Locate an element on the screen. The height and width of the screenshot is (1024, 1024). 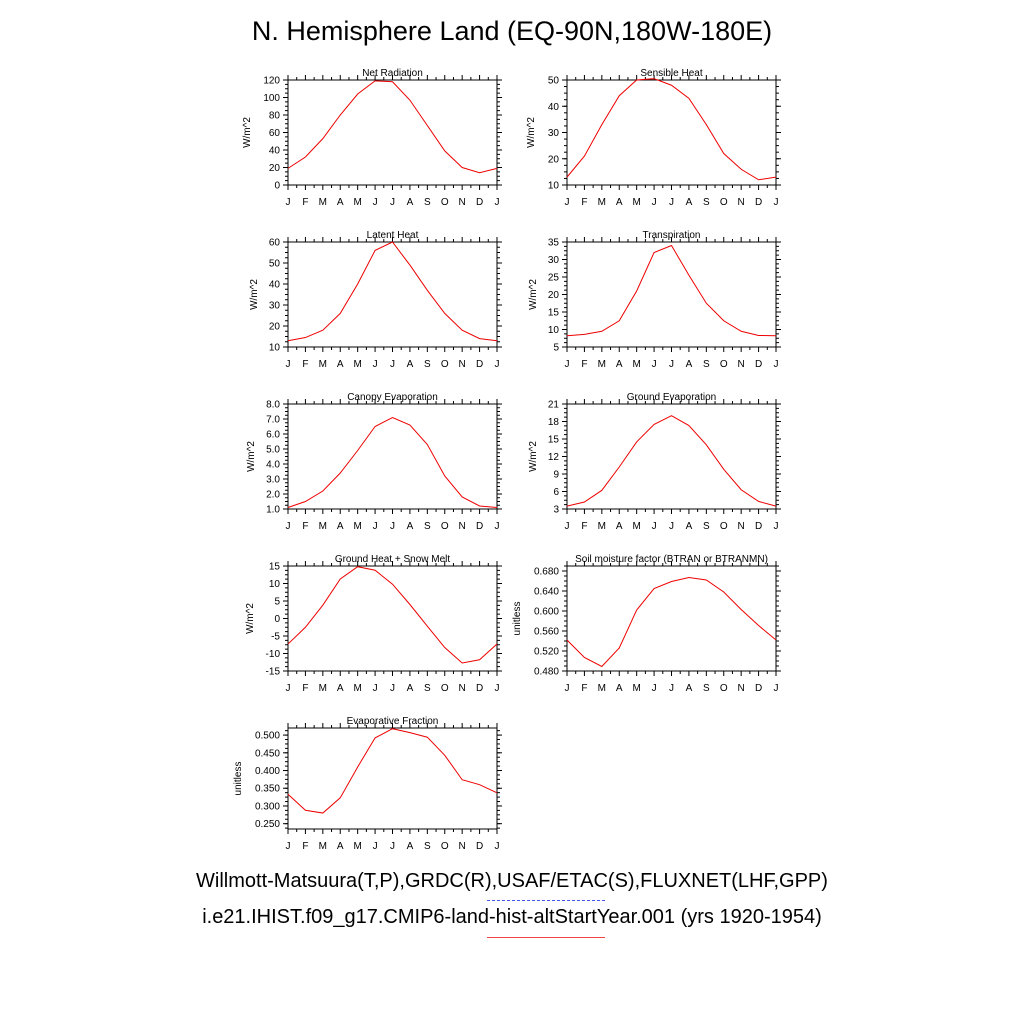
y-tick-label: 100 is located at coordinates (271, 98).